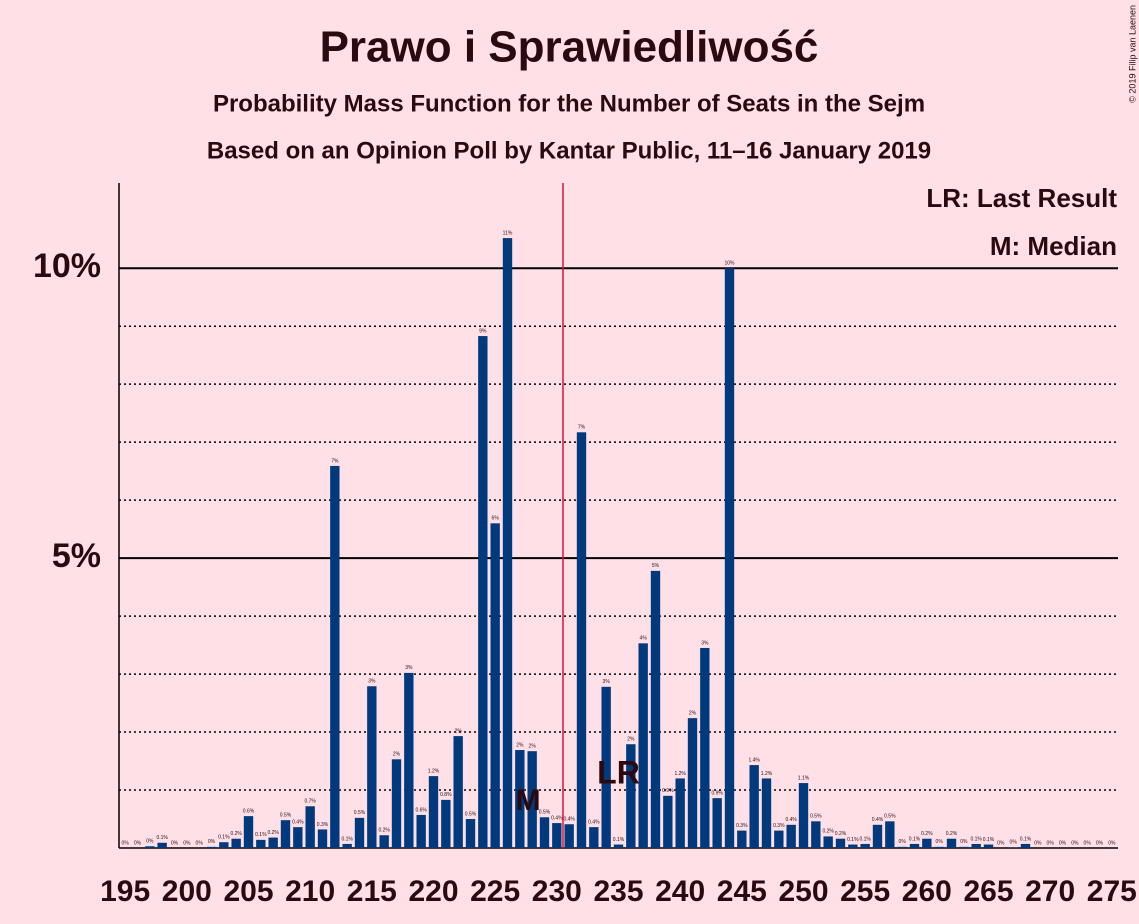 The height and width of the screenshot is (924, 1139). What do you see at coordinates (446, 795) in the screenshot?
I see `value-label: 0.8%` at bounding box center [446, 795].